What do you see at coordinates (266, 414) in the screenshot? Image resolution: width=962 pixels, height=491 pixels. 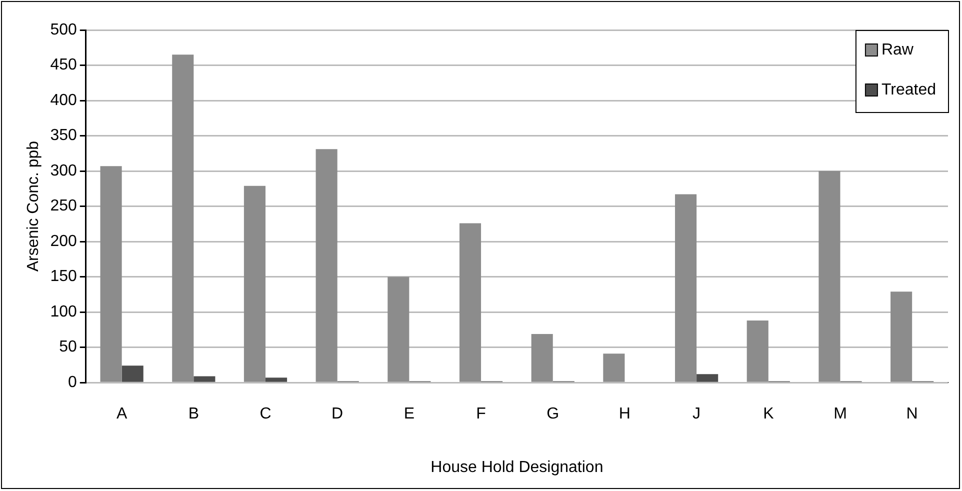 I see `x-tick-label: C` at bounding box center [266, 414].